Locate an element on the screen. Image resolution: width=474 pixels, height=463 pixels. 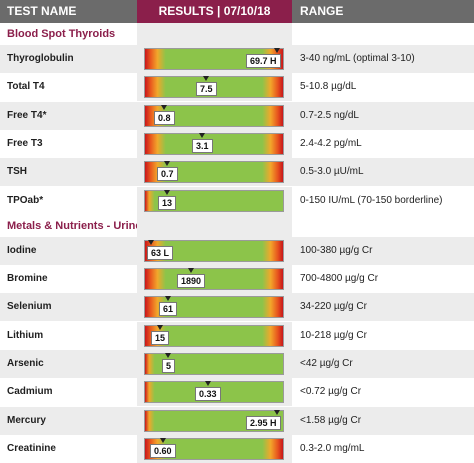
result-value: 63 L is located at coordinates (160, 253).